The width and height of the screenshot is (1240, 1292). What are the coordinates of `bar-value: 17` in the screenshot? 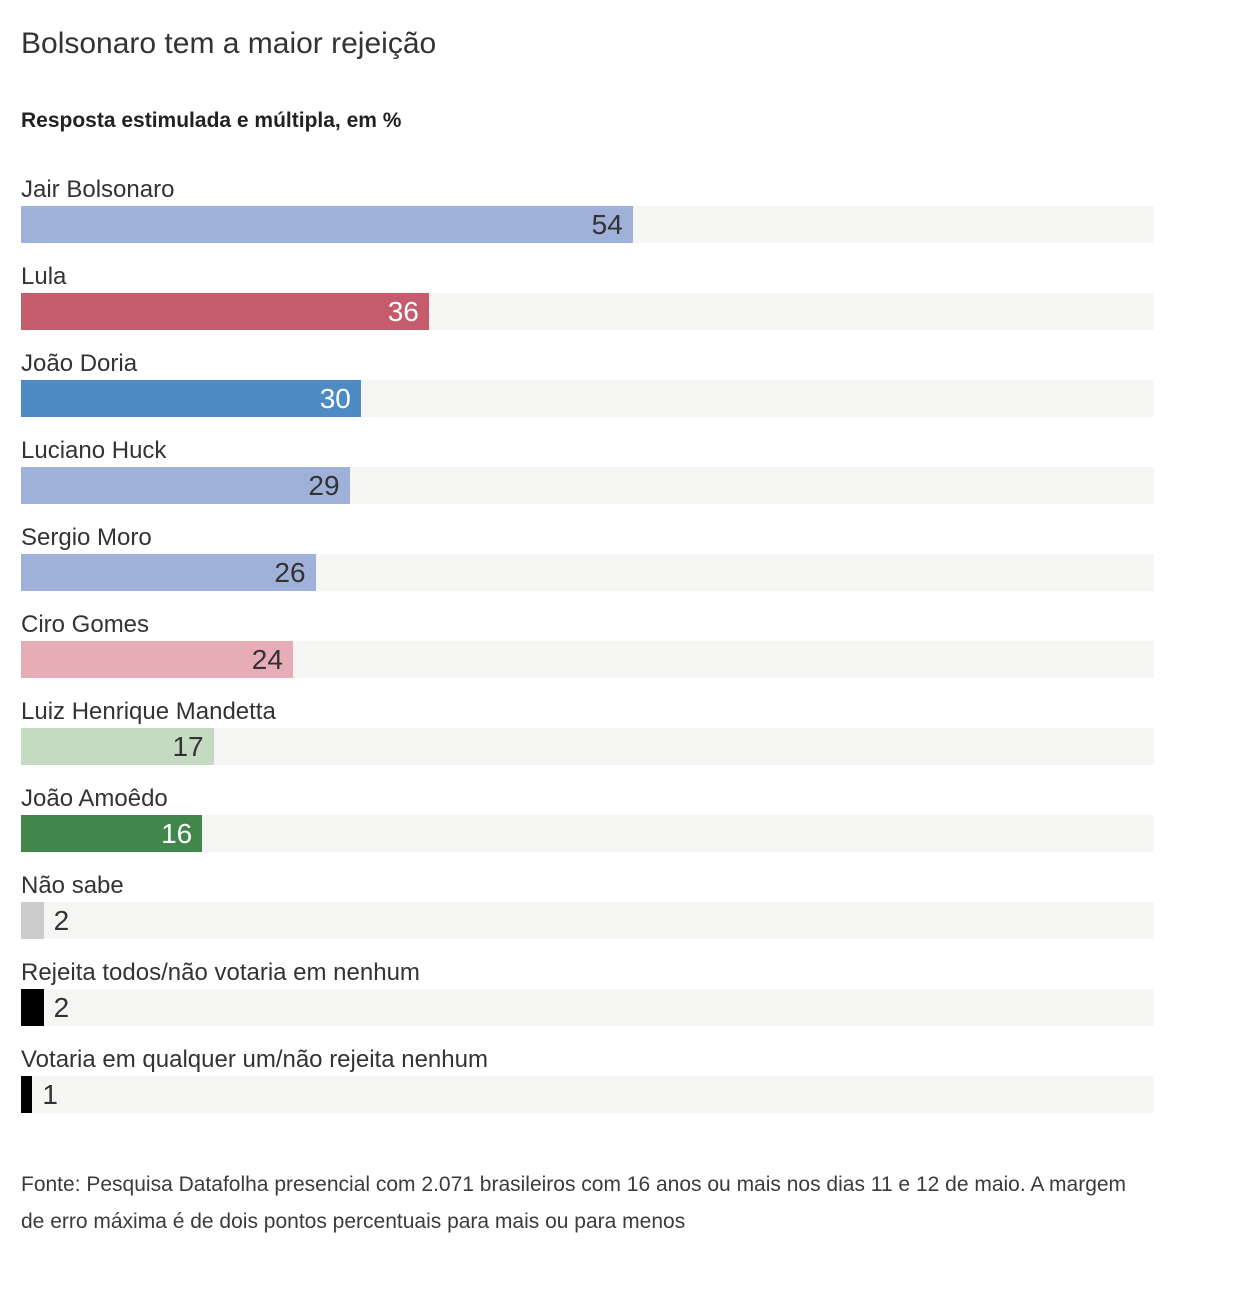 It's located at (188, 746).